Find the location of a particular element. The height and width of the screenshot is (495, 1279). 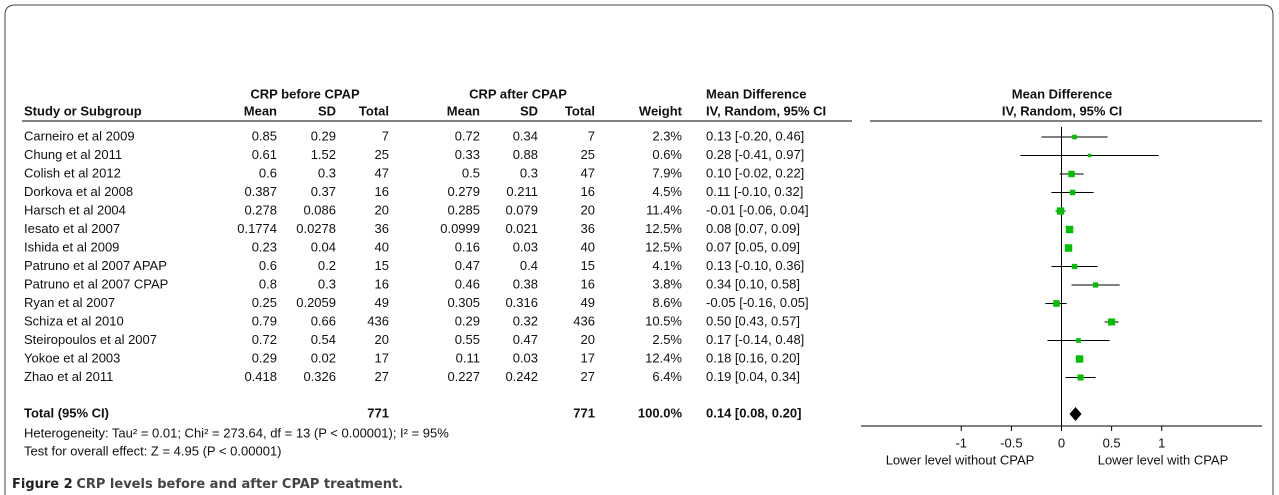

cell: 0.32 is located at coordinates (525, 320).